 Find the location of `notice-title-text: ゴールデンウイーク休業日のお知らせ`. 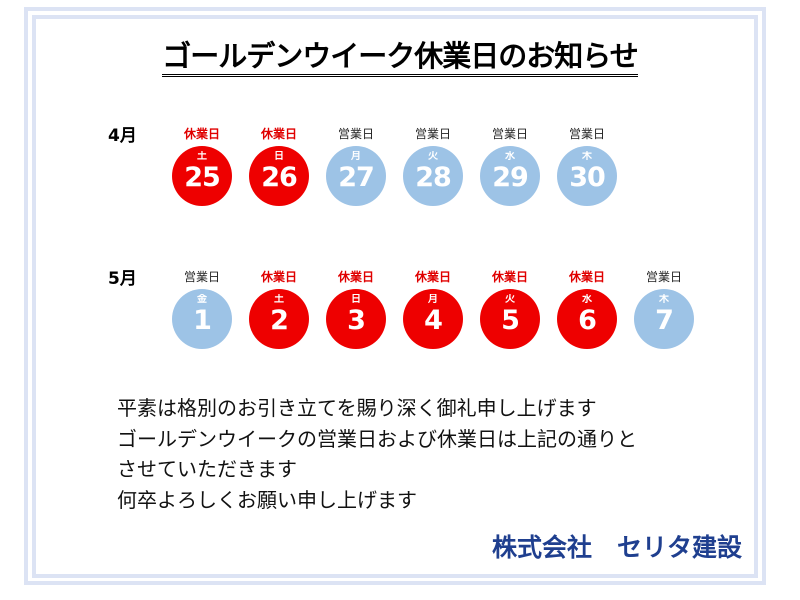

notice-title-text: ゴールデンウイーク休業日のお知らせ is located at coordinates (400, 58).